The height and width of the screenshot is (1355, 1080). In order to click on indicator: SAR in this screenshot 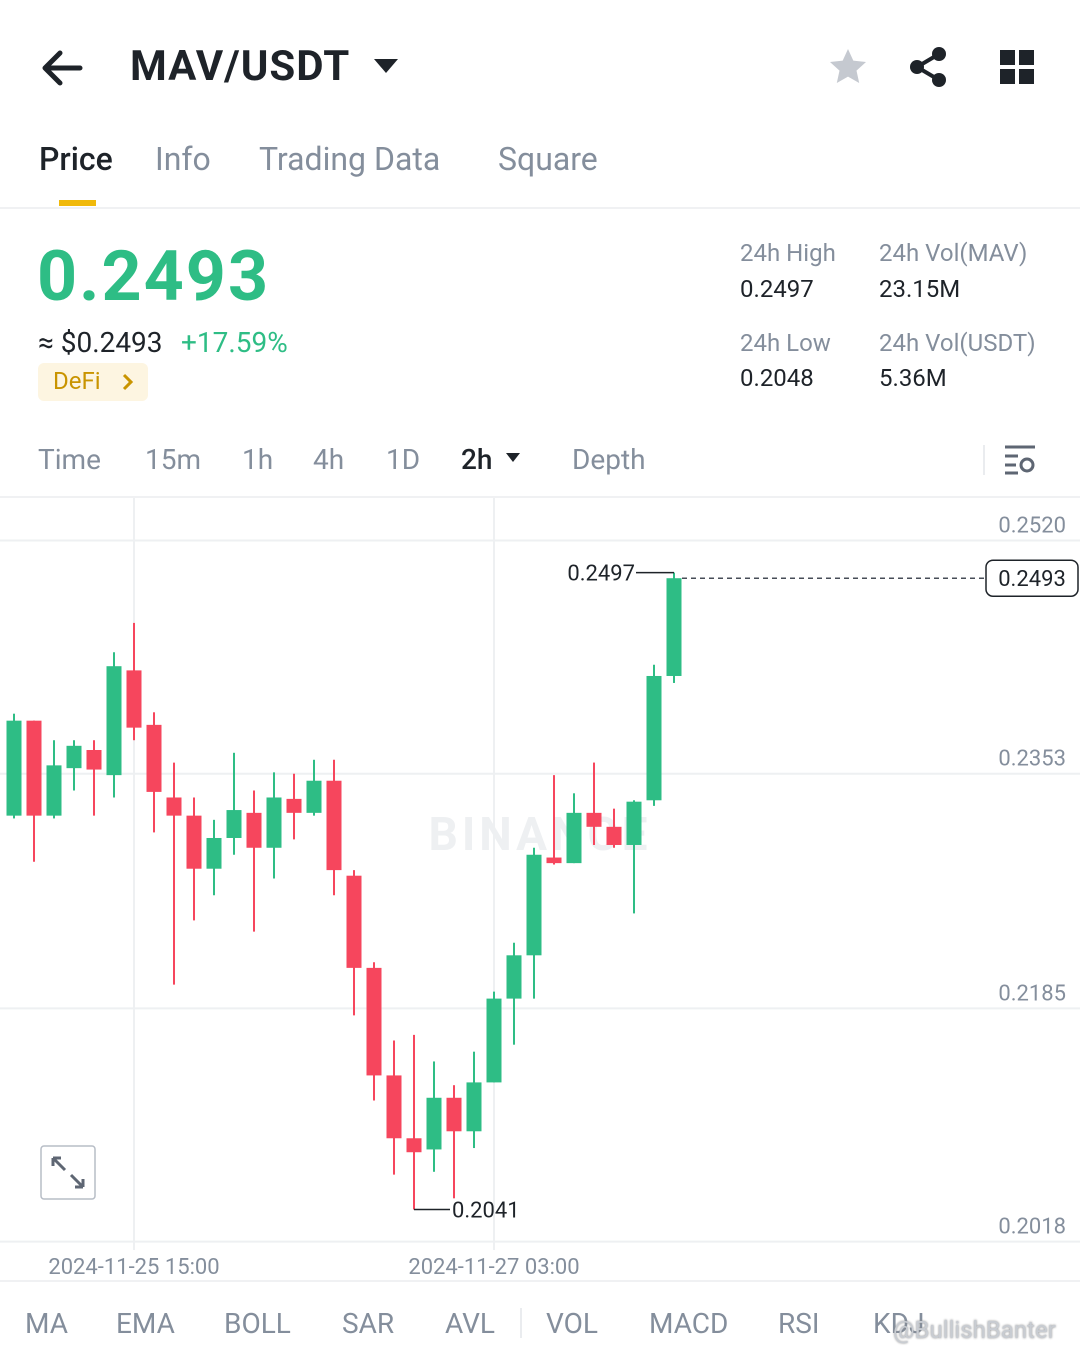, I will do `click(368, 1323)`.